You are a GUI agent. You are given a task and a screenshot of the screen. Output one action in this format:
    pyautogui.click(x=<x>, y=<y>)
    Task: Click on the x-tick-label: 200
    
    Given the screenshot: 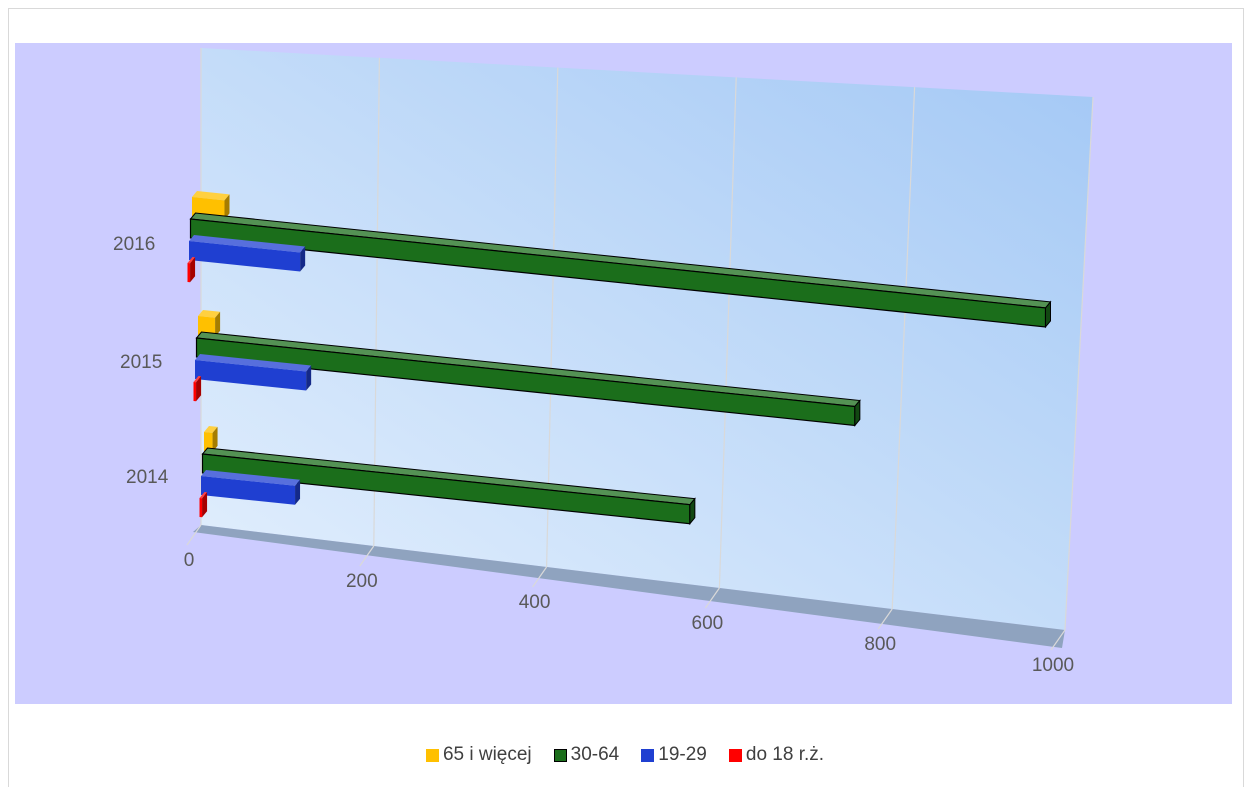 What is the action you would take?
    pyautogui.click(x=362, y=581)
    